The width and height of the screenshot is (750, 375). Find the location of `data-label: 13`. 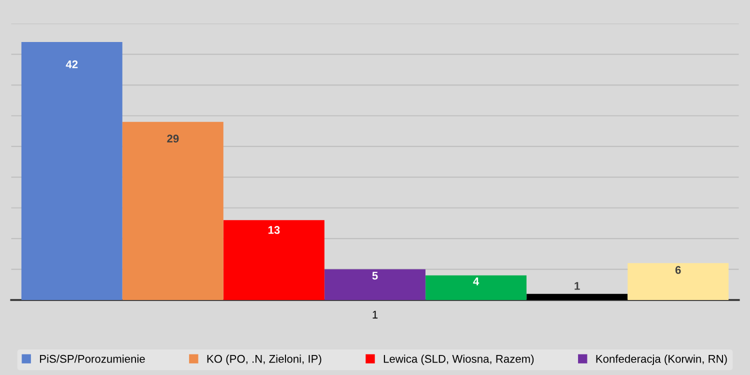

data-label: 13 is located at coordinates (274, 230).